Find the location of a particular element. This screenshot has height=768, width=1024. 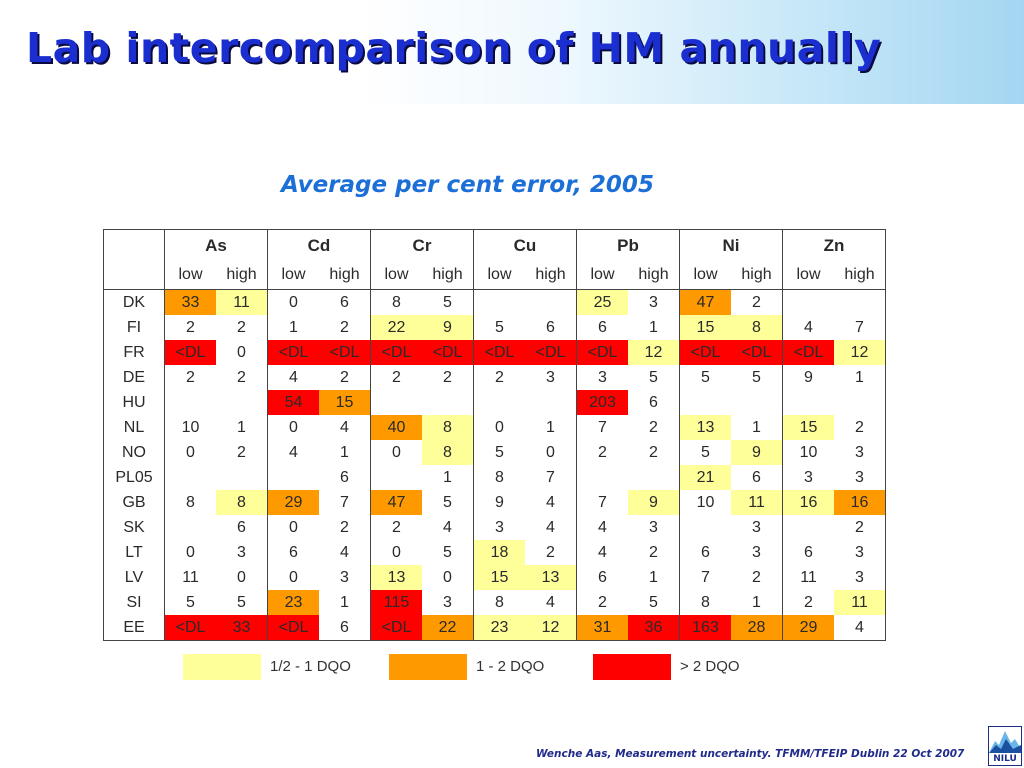

element-header: Cr is located at coordinates (422, 245).